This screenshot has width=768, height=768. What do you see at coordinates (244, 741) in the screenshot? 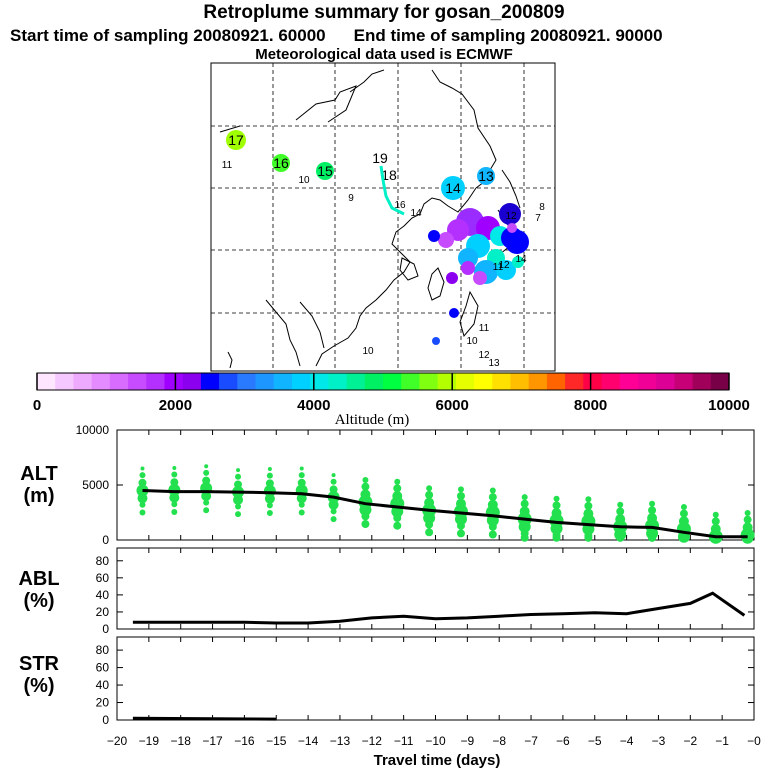
I see `x-tick-label: −16` at bounding box center [244, 741].